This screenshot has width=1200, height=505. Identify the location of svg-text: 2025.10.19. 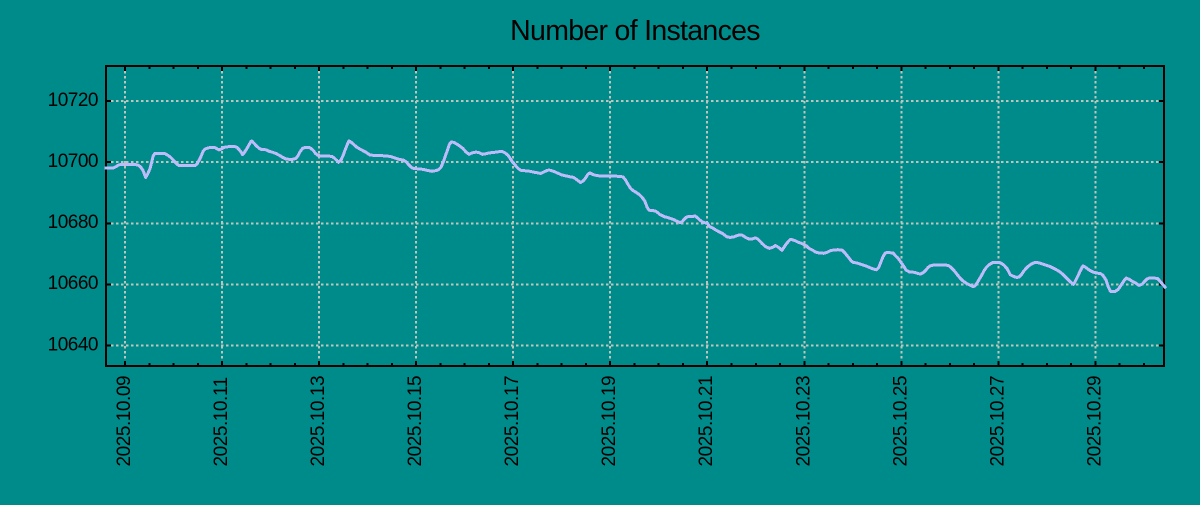
(609, 421).